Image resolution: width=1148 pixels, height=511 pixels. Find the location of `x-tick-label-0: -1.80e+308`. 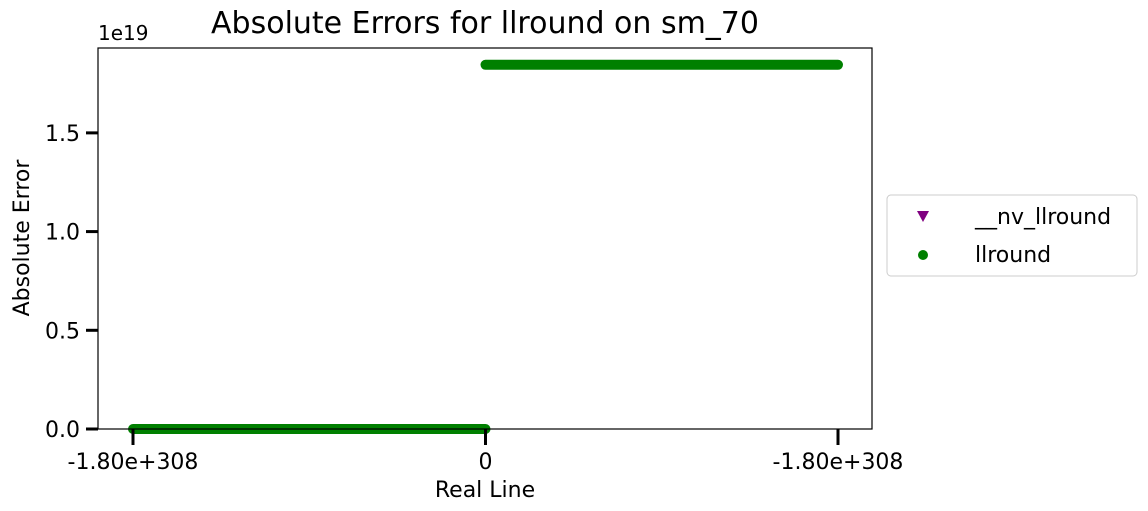

x-tick-label-0: -1.80e+308 is located at coordinates (133, 462).